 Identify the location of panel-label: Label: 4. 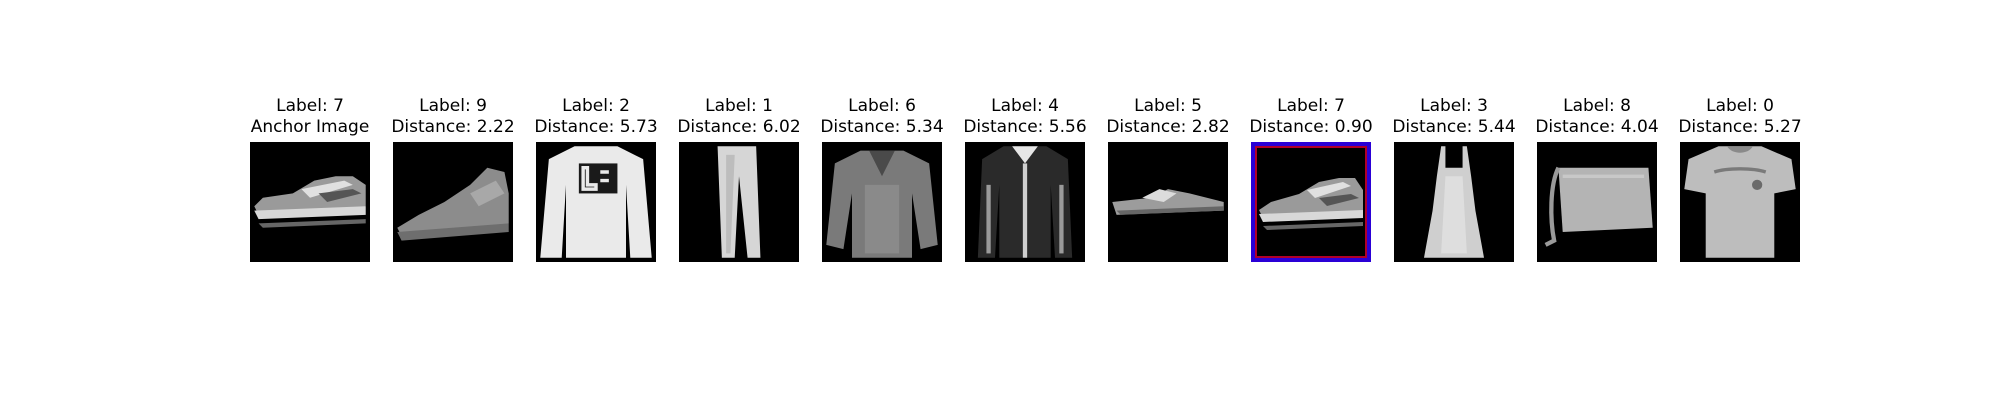
(1025, 106).